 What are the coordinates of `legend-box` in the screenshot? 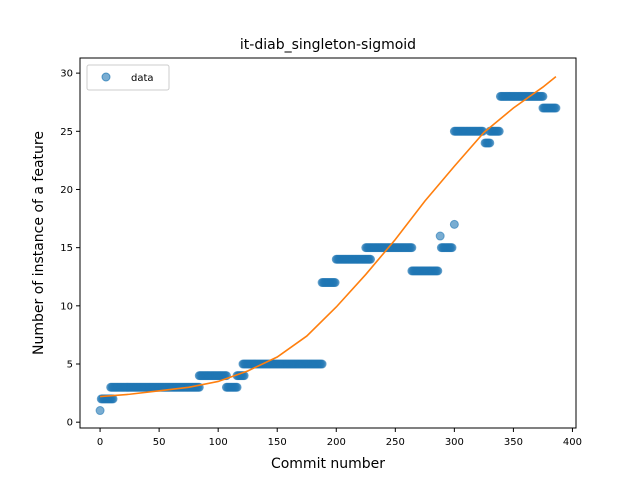 It's located at (128, 77).